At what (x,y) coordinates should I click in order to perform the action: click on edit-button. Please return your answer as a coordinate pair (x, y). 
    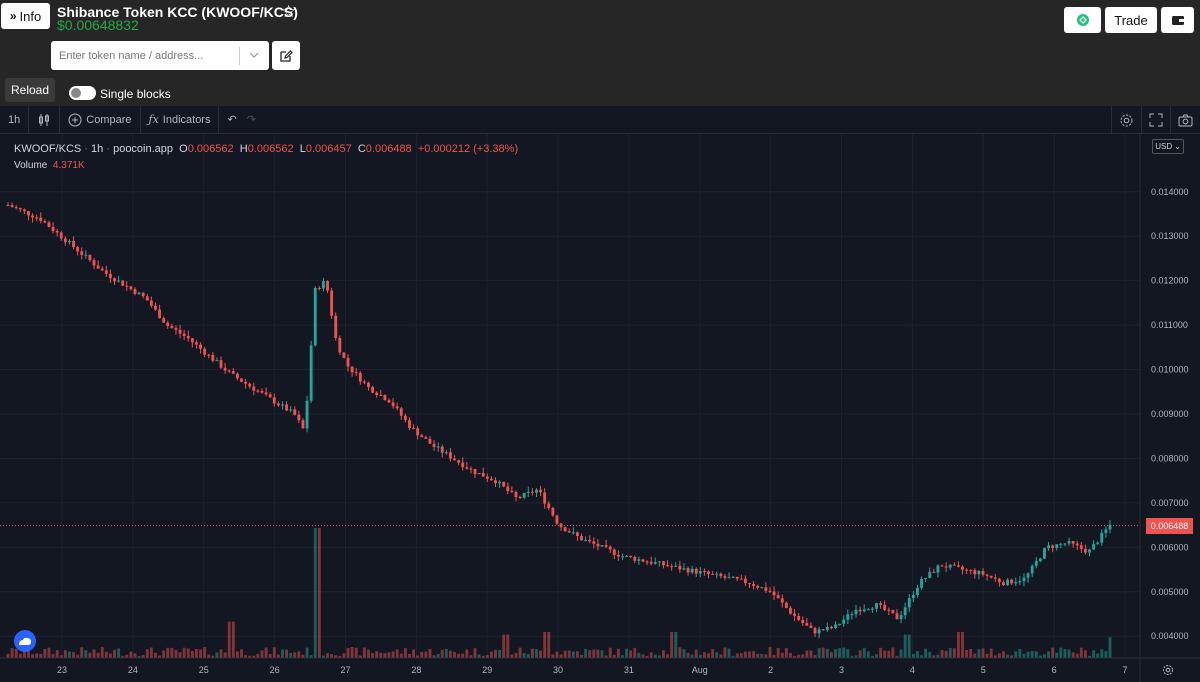
    Looking at the image, I should click on (286, 55).